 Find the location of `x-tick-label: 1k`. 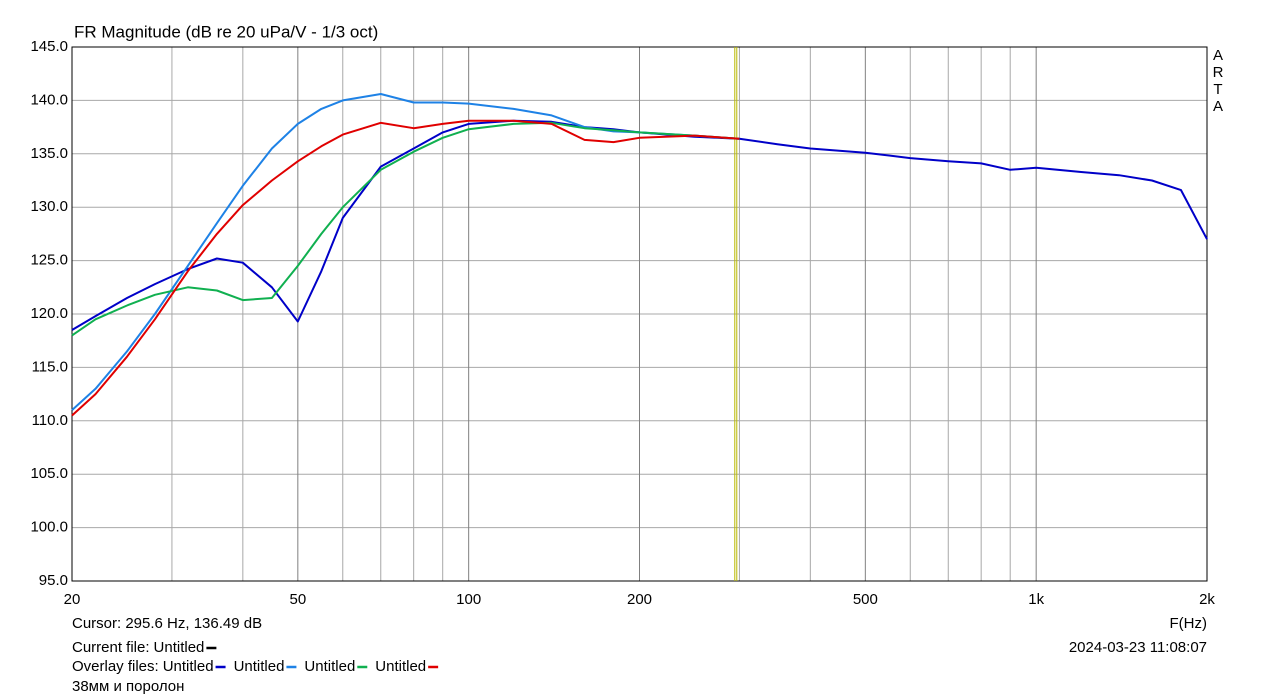

x-tick-label: 1k is located at coordinates (1036, 599).